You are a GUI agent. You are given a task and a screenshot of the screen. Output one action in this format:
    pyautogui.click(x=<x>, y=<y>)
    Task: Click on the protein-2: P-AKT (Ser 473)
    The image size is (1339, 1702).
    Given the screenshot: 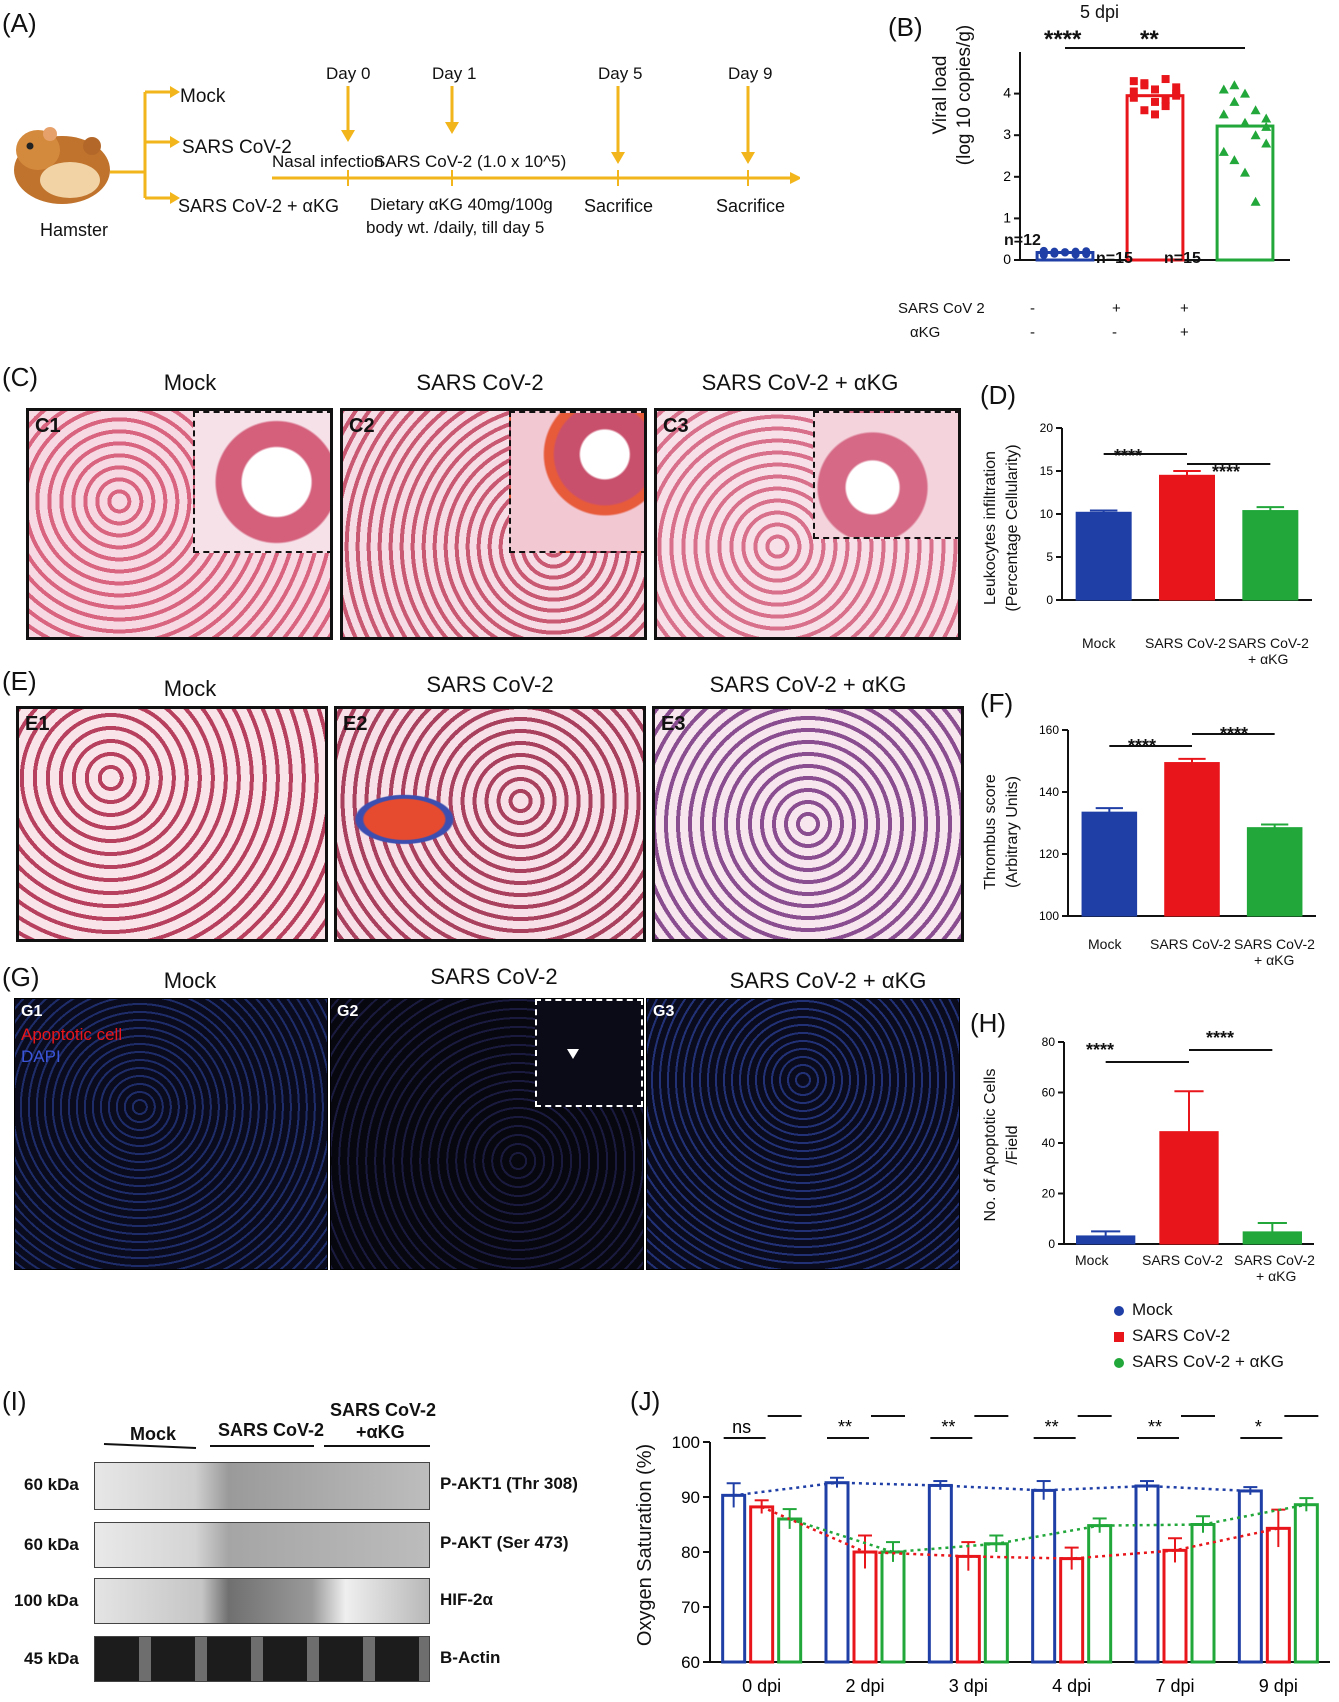 What is the action you would take?
    pyautogui.click(x=504, y=1542)
    